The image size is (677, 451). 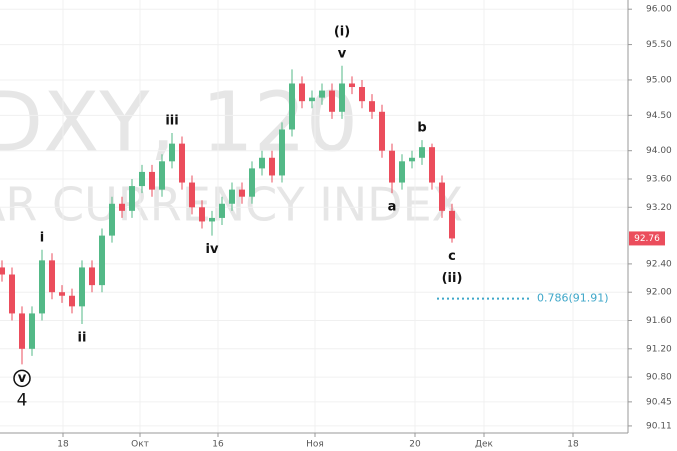 I want to click on y-tick-label: 92.40, so click(x=659, y=264).